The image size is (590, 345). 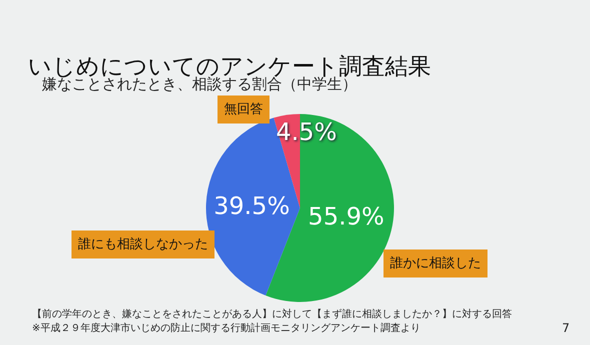 What do you see at coordinates (226, 328) in the screenshot?
I see `text: ※平成２９年度大津市いじめの防止に関する行動計画モニタリングアンケート調査より` at bounding box center [226, 328].